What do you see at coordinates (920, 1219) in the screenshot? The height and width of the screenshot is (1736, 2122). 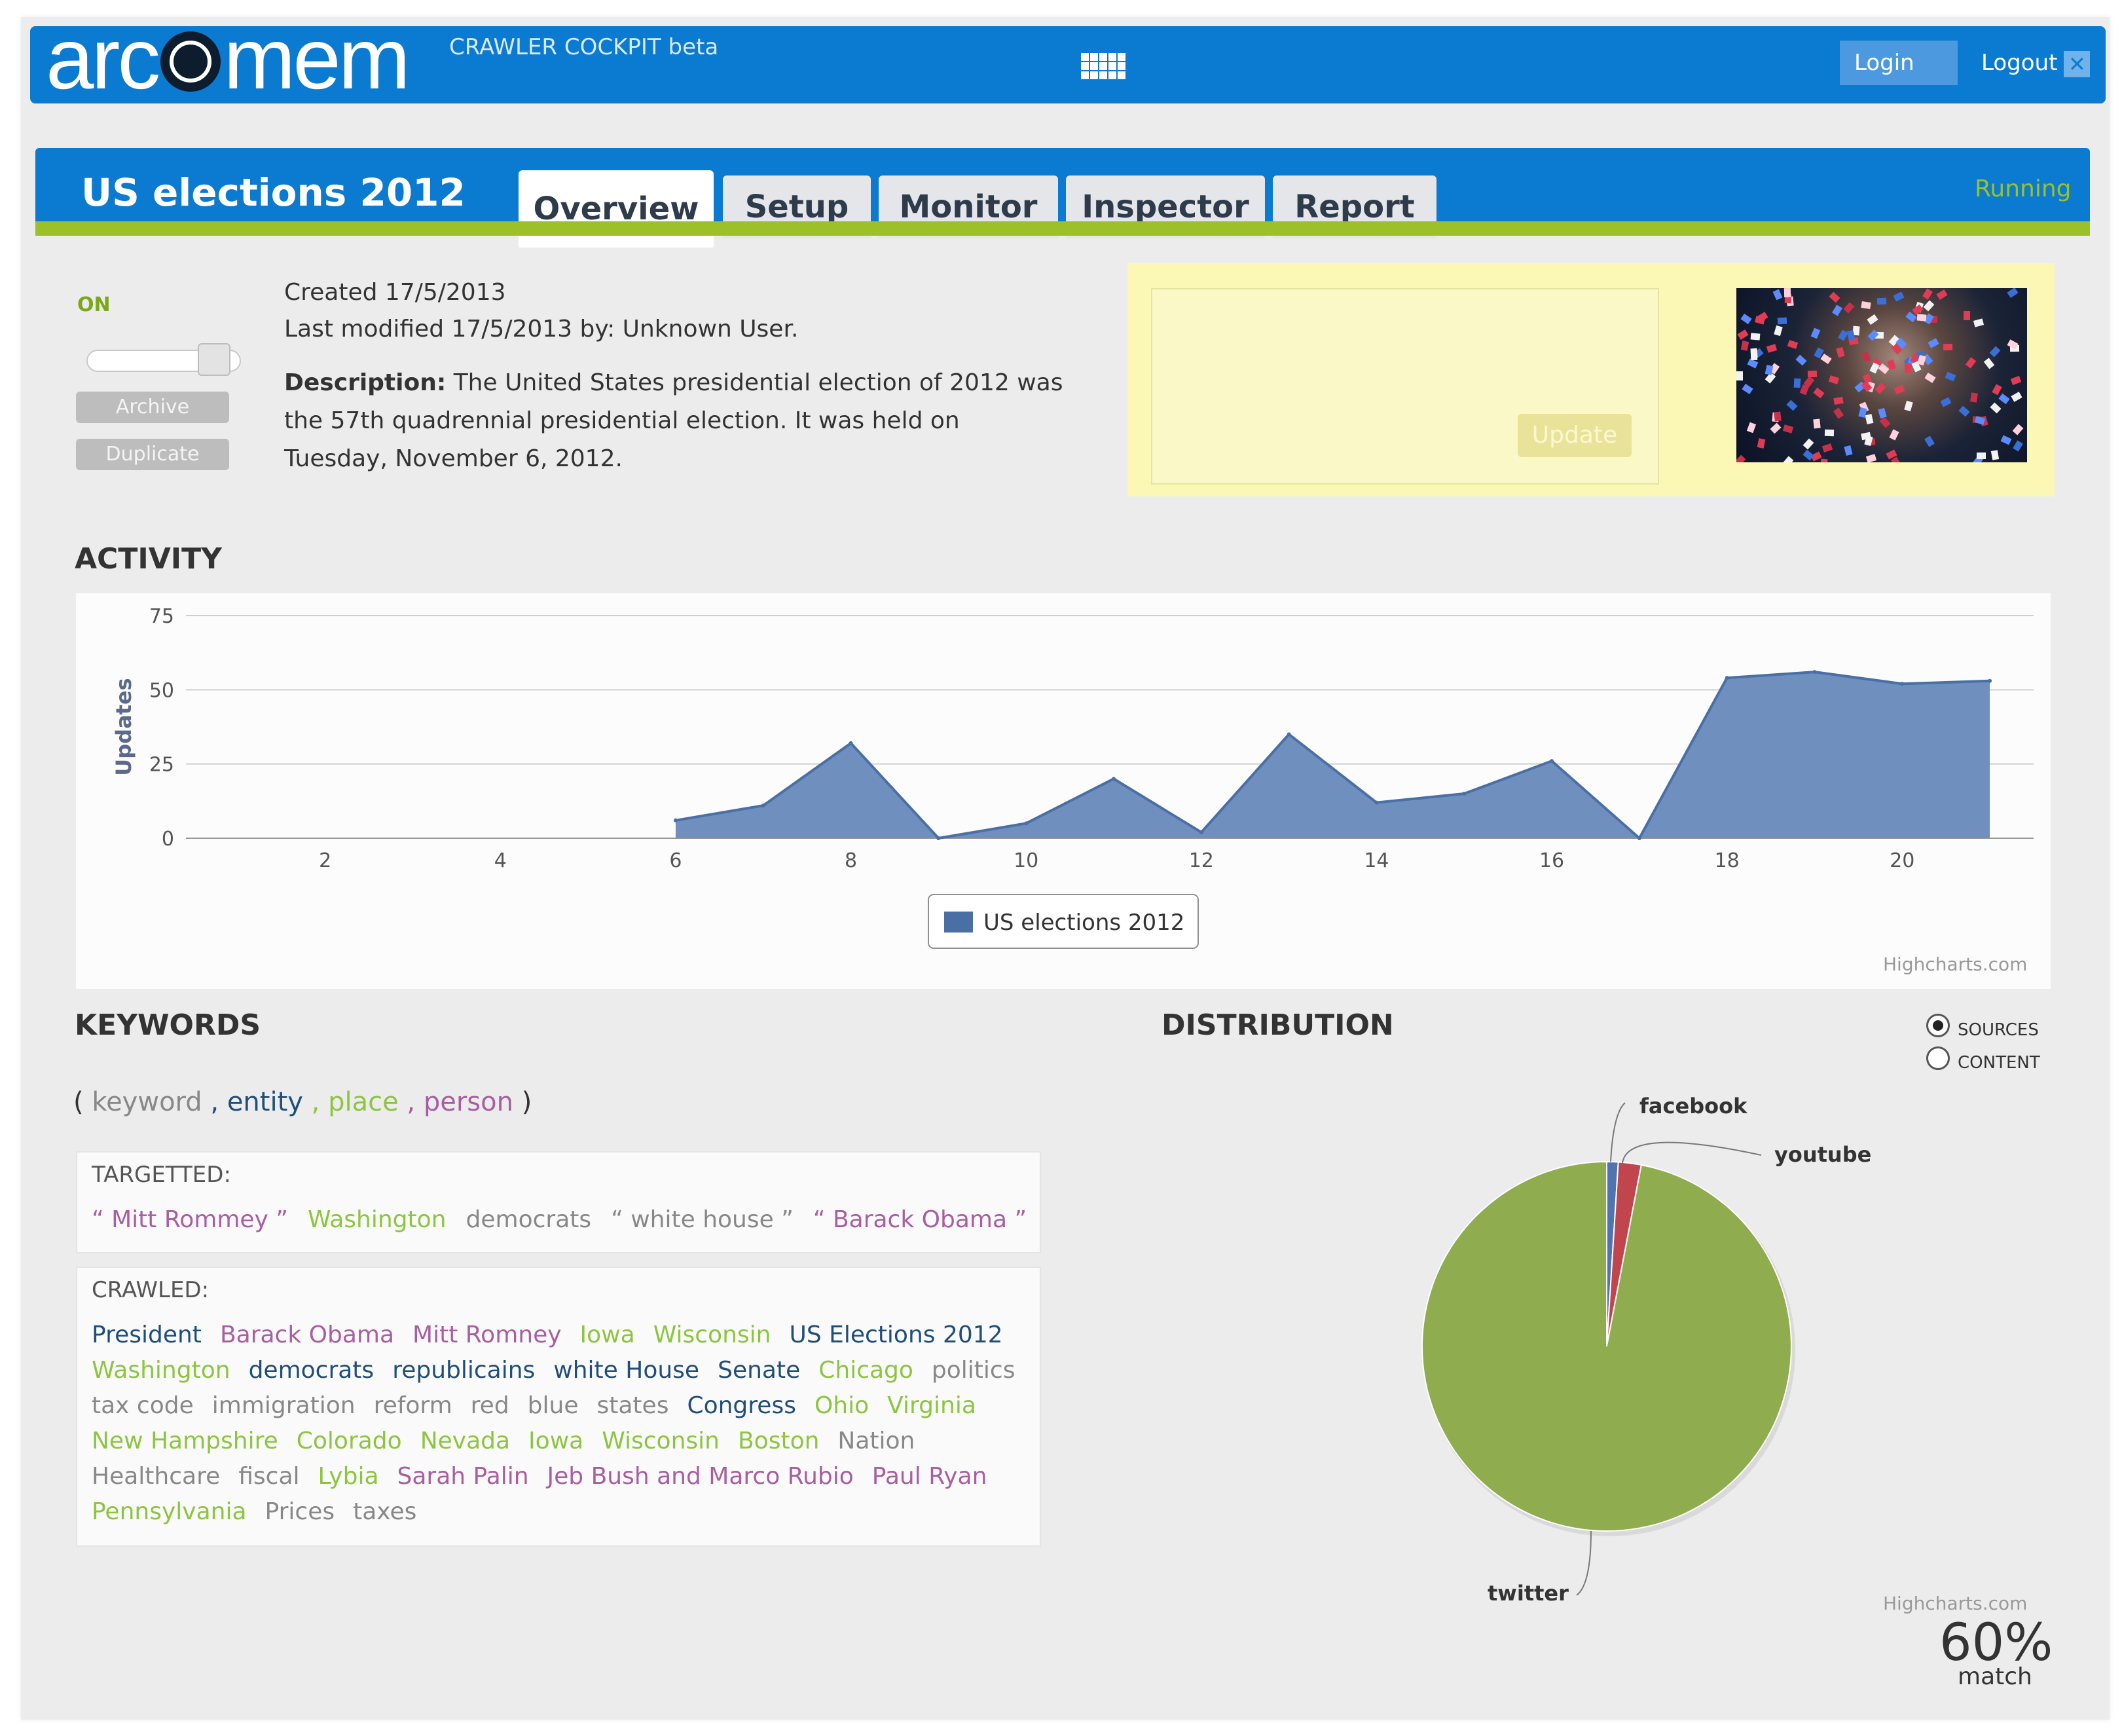 I see `targetted-keyword: “ Barack Obama ”` at bounding box center [920, 1219].